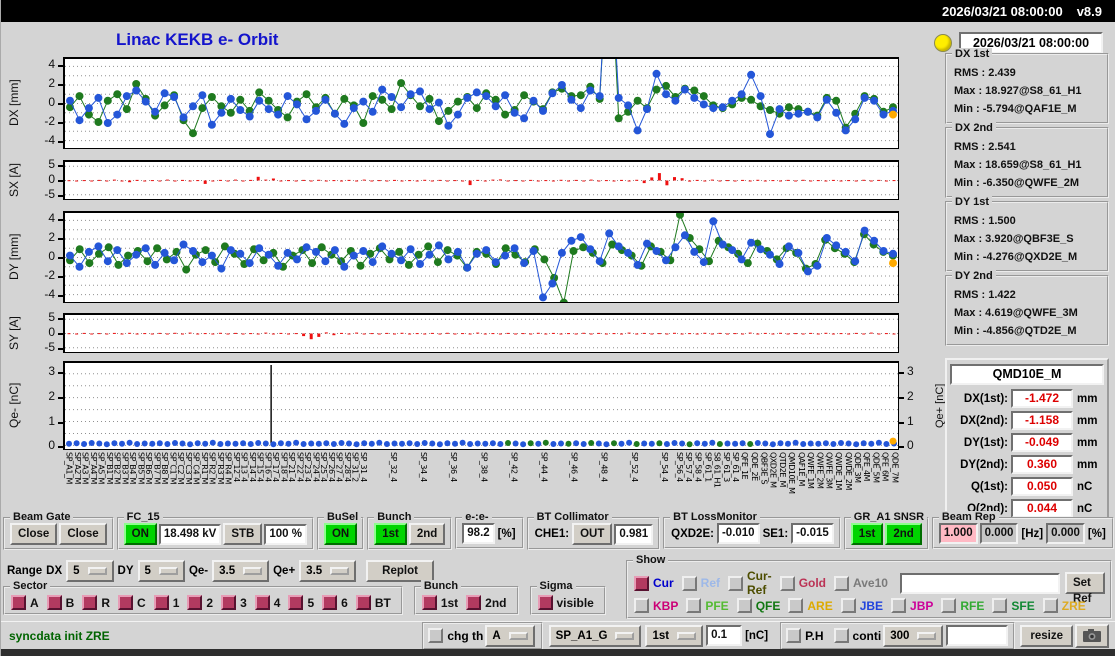 The width and height of the screenshot is (1115, 656). Describe the element at coordinates (814, 635) in the screenshot. I see `ph-label: P.H` at that location.